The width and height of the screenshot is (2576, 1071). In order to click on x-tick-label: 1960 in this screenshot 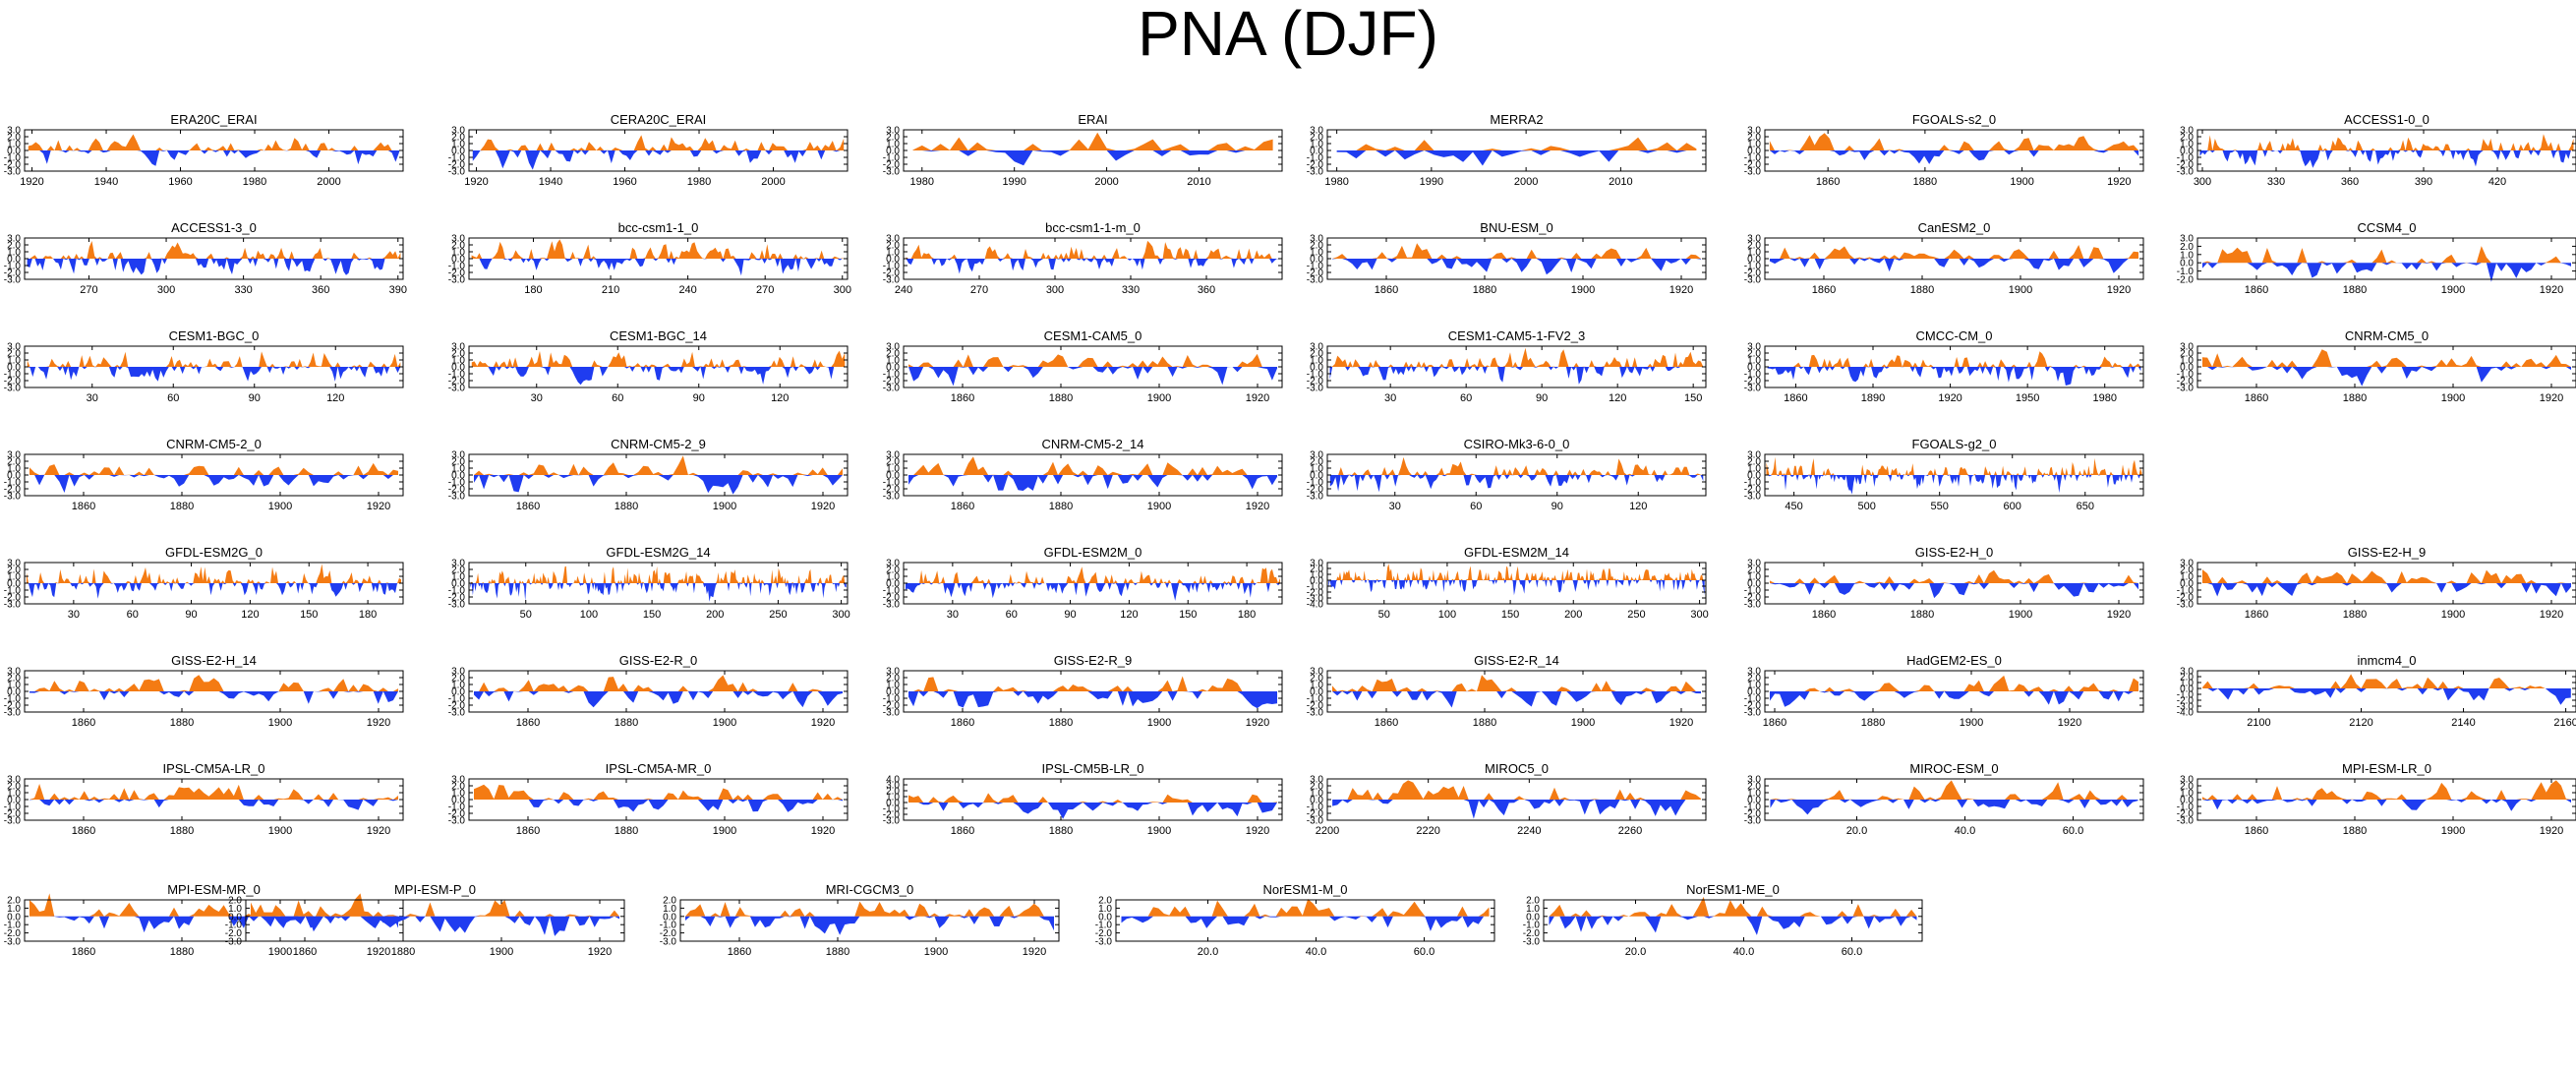, I will do `click(624, 182)`.